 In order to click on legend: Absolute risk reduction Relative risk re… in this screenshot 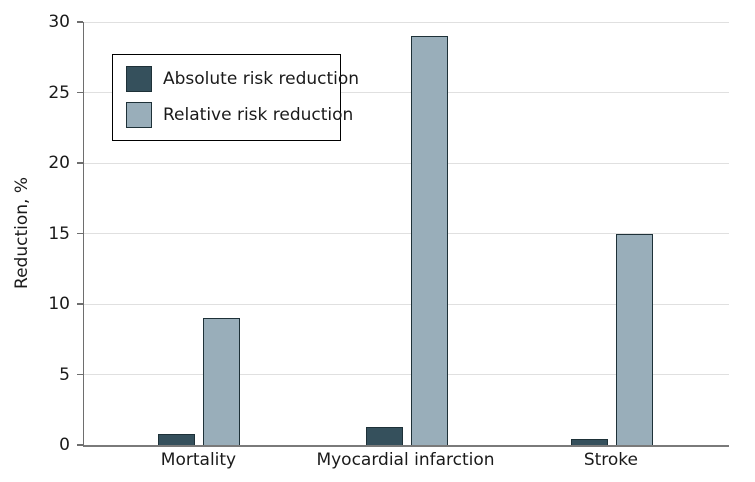, I will do `click(235, 97)`.